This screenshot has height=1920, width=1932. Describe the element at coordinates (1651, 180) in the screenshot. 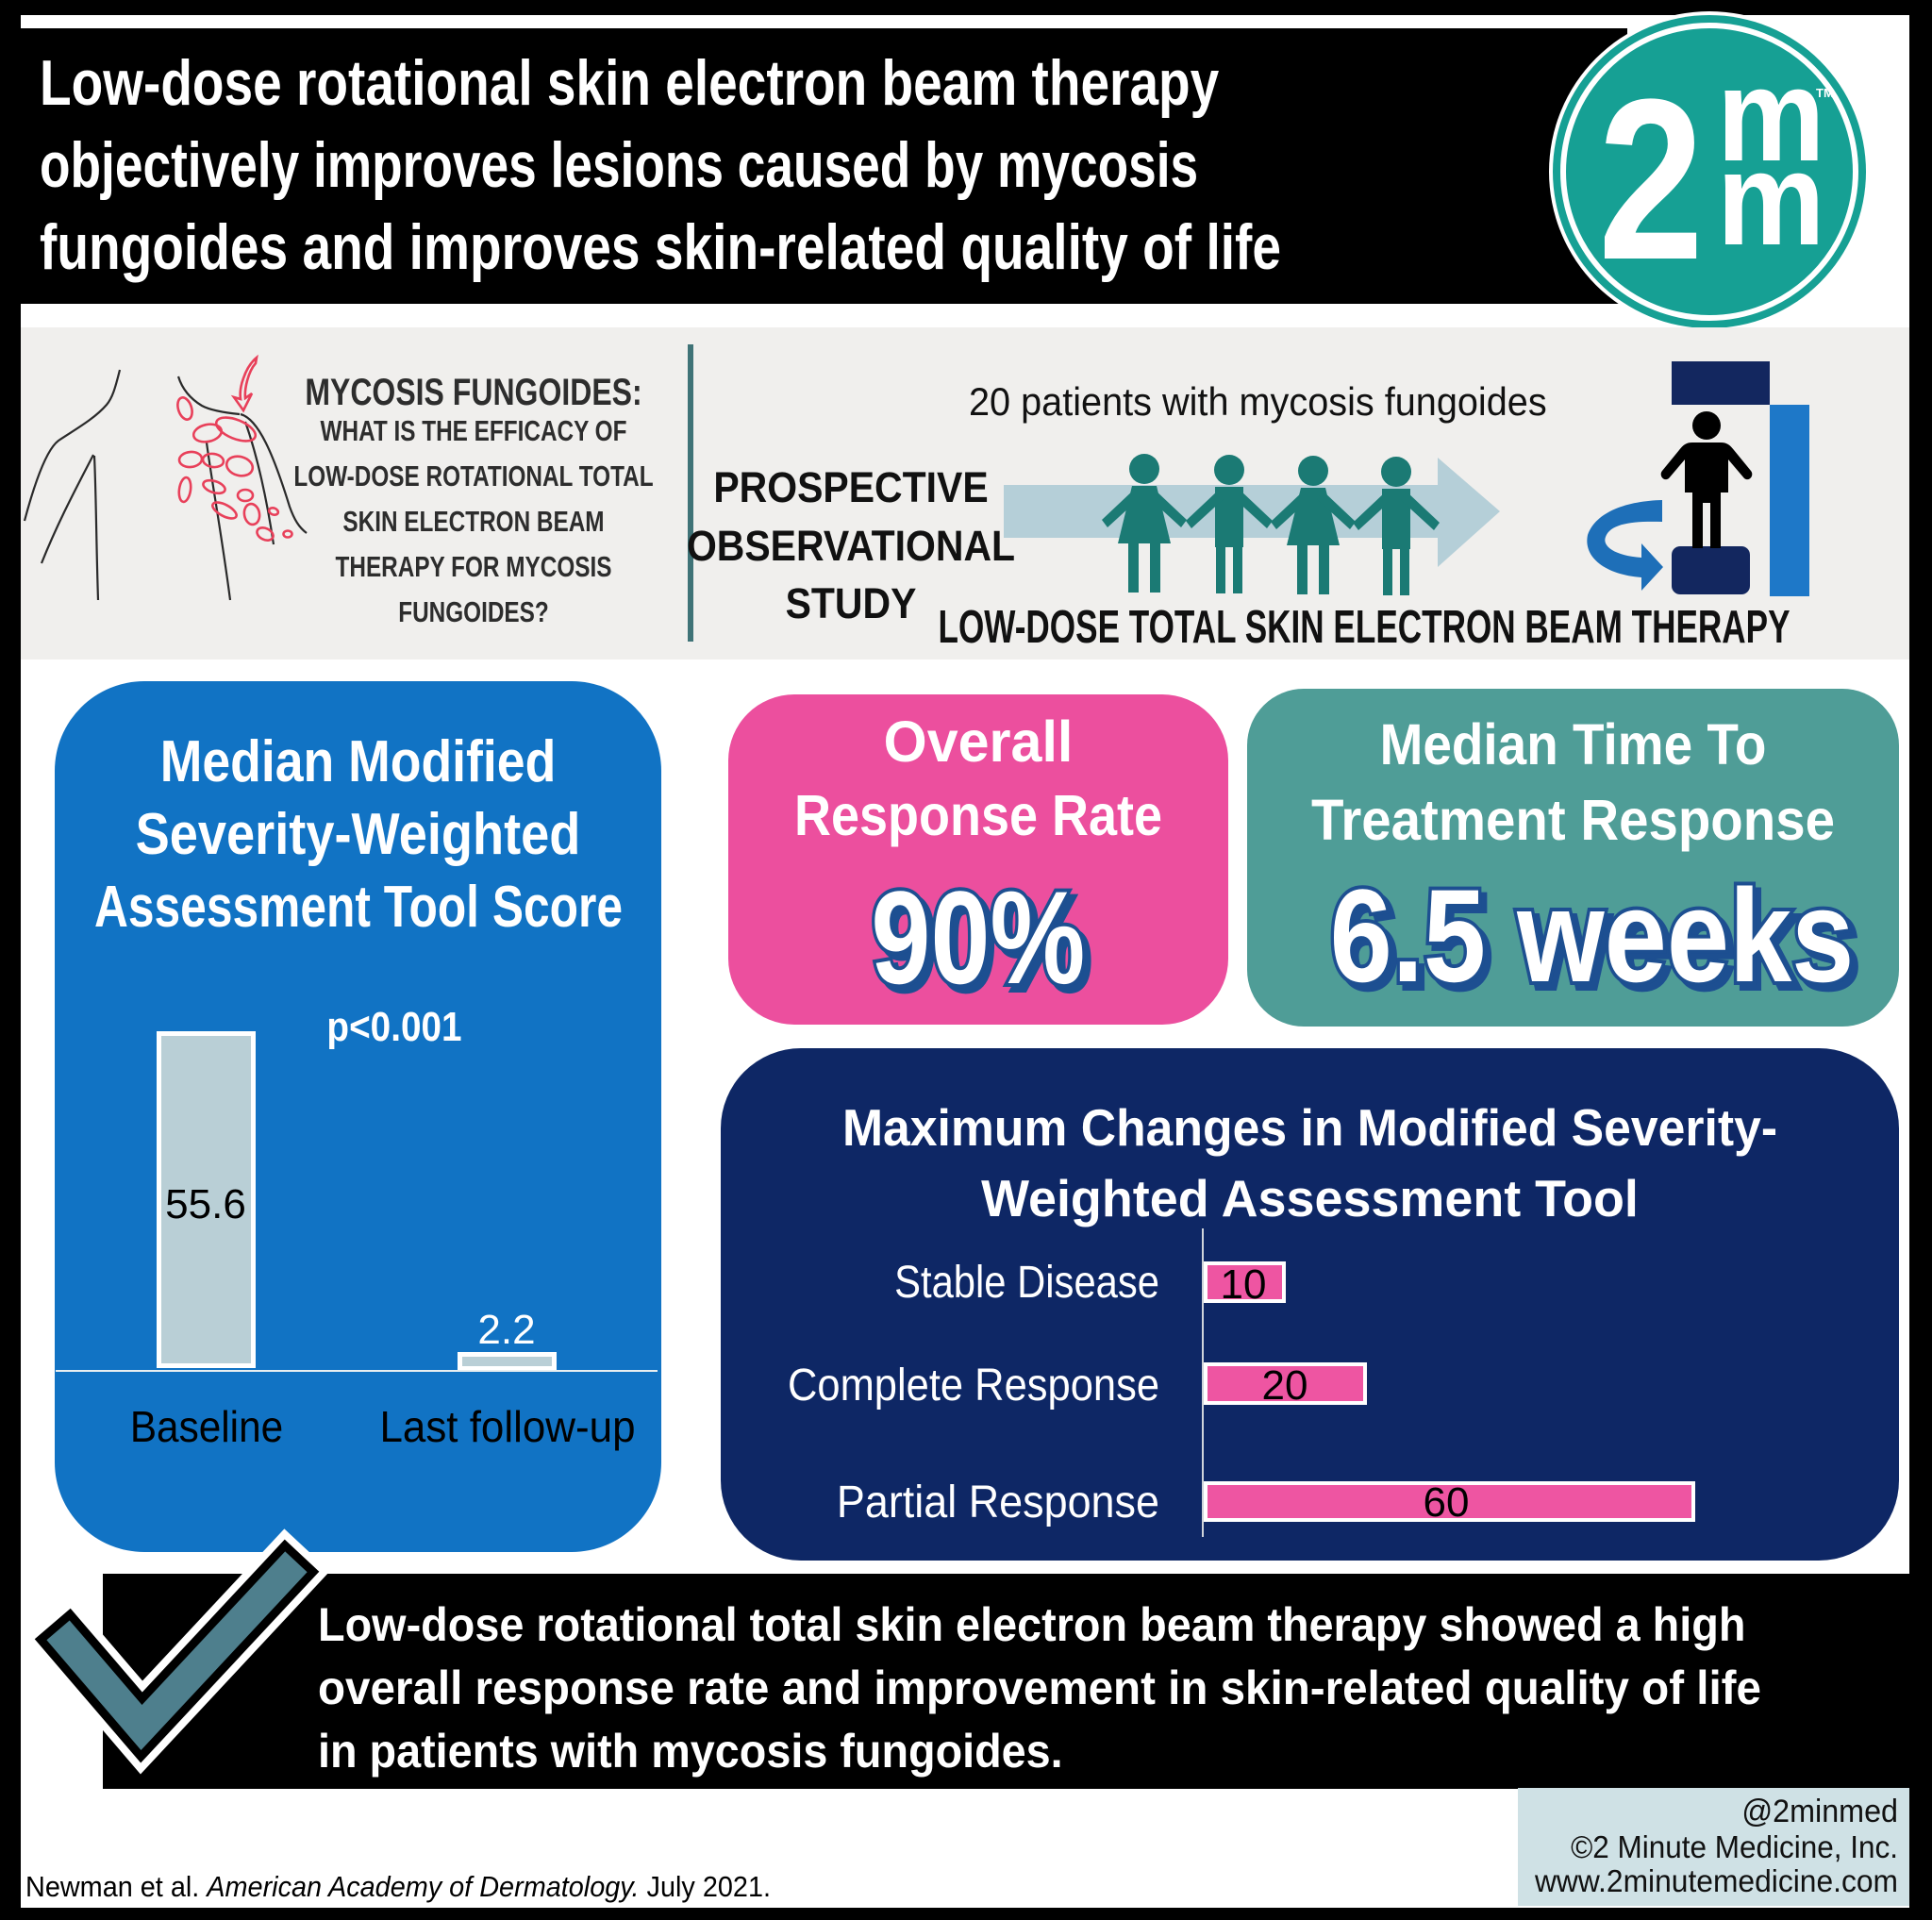

I see `svg-text: 2` at that location.